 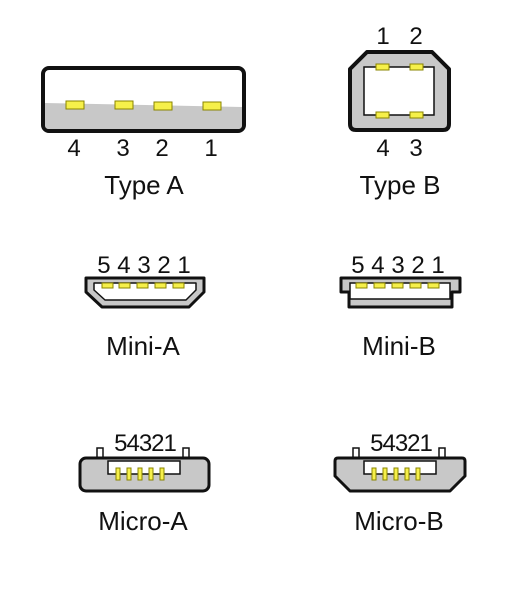 I want to click on type-b-pin-label: 3, so click(x=415, y=148).